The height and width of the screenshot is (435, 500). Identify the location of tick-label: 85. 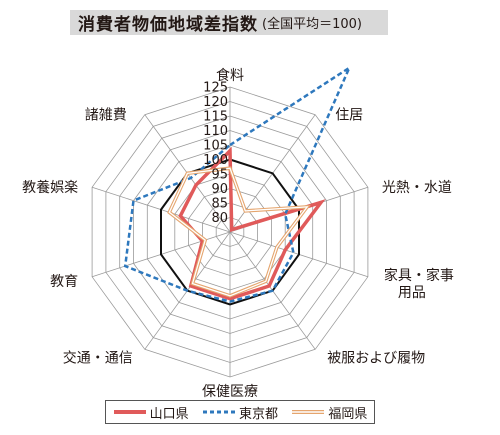
(219, 204).